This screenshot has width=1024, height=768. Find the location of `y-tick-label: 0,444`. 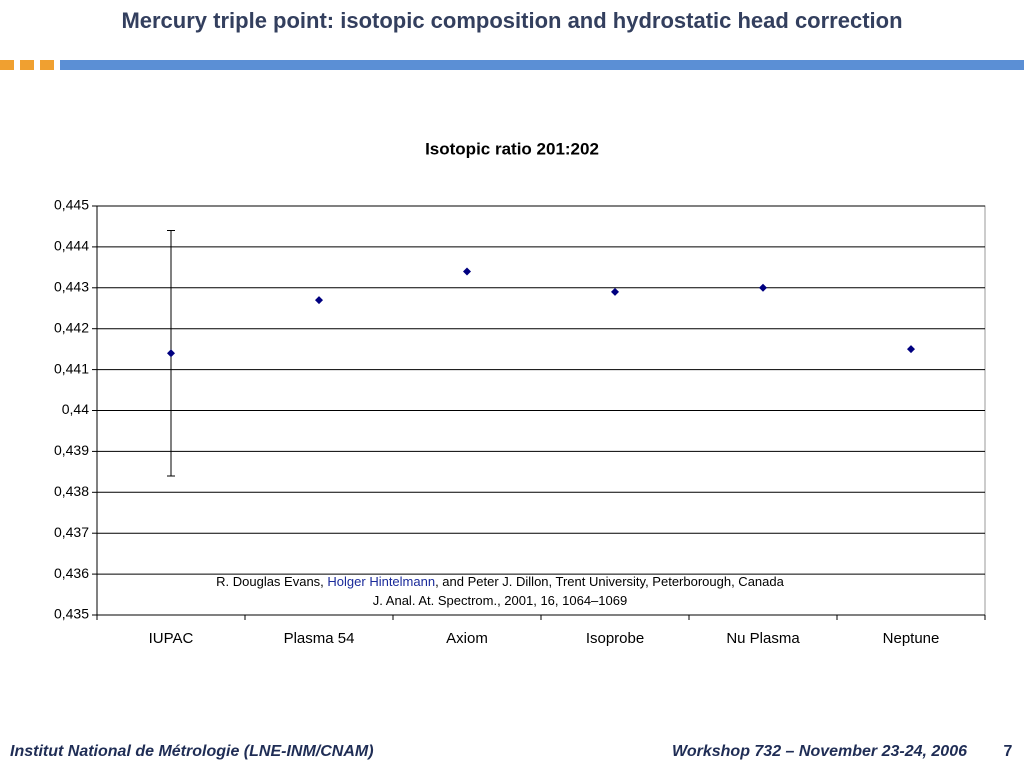

y-tick-label: 0,444 is located at coordinates (71, 246).